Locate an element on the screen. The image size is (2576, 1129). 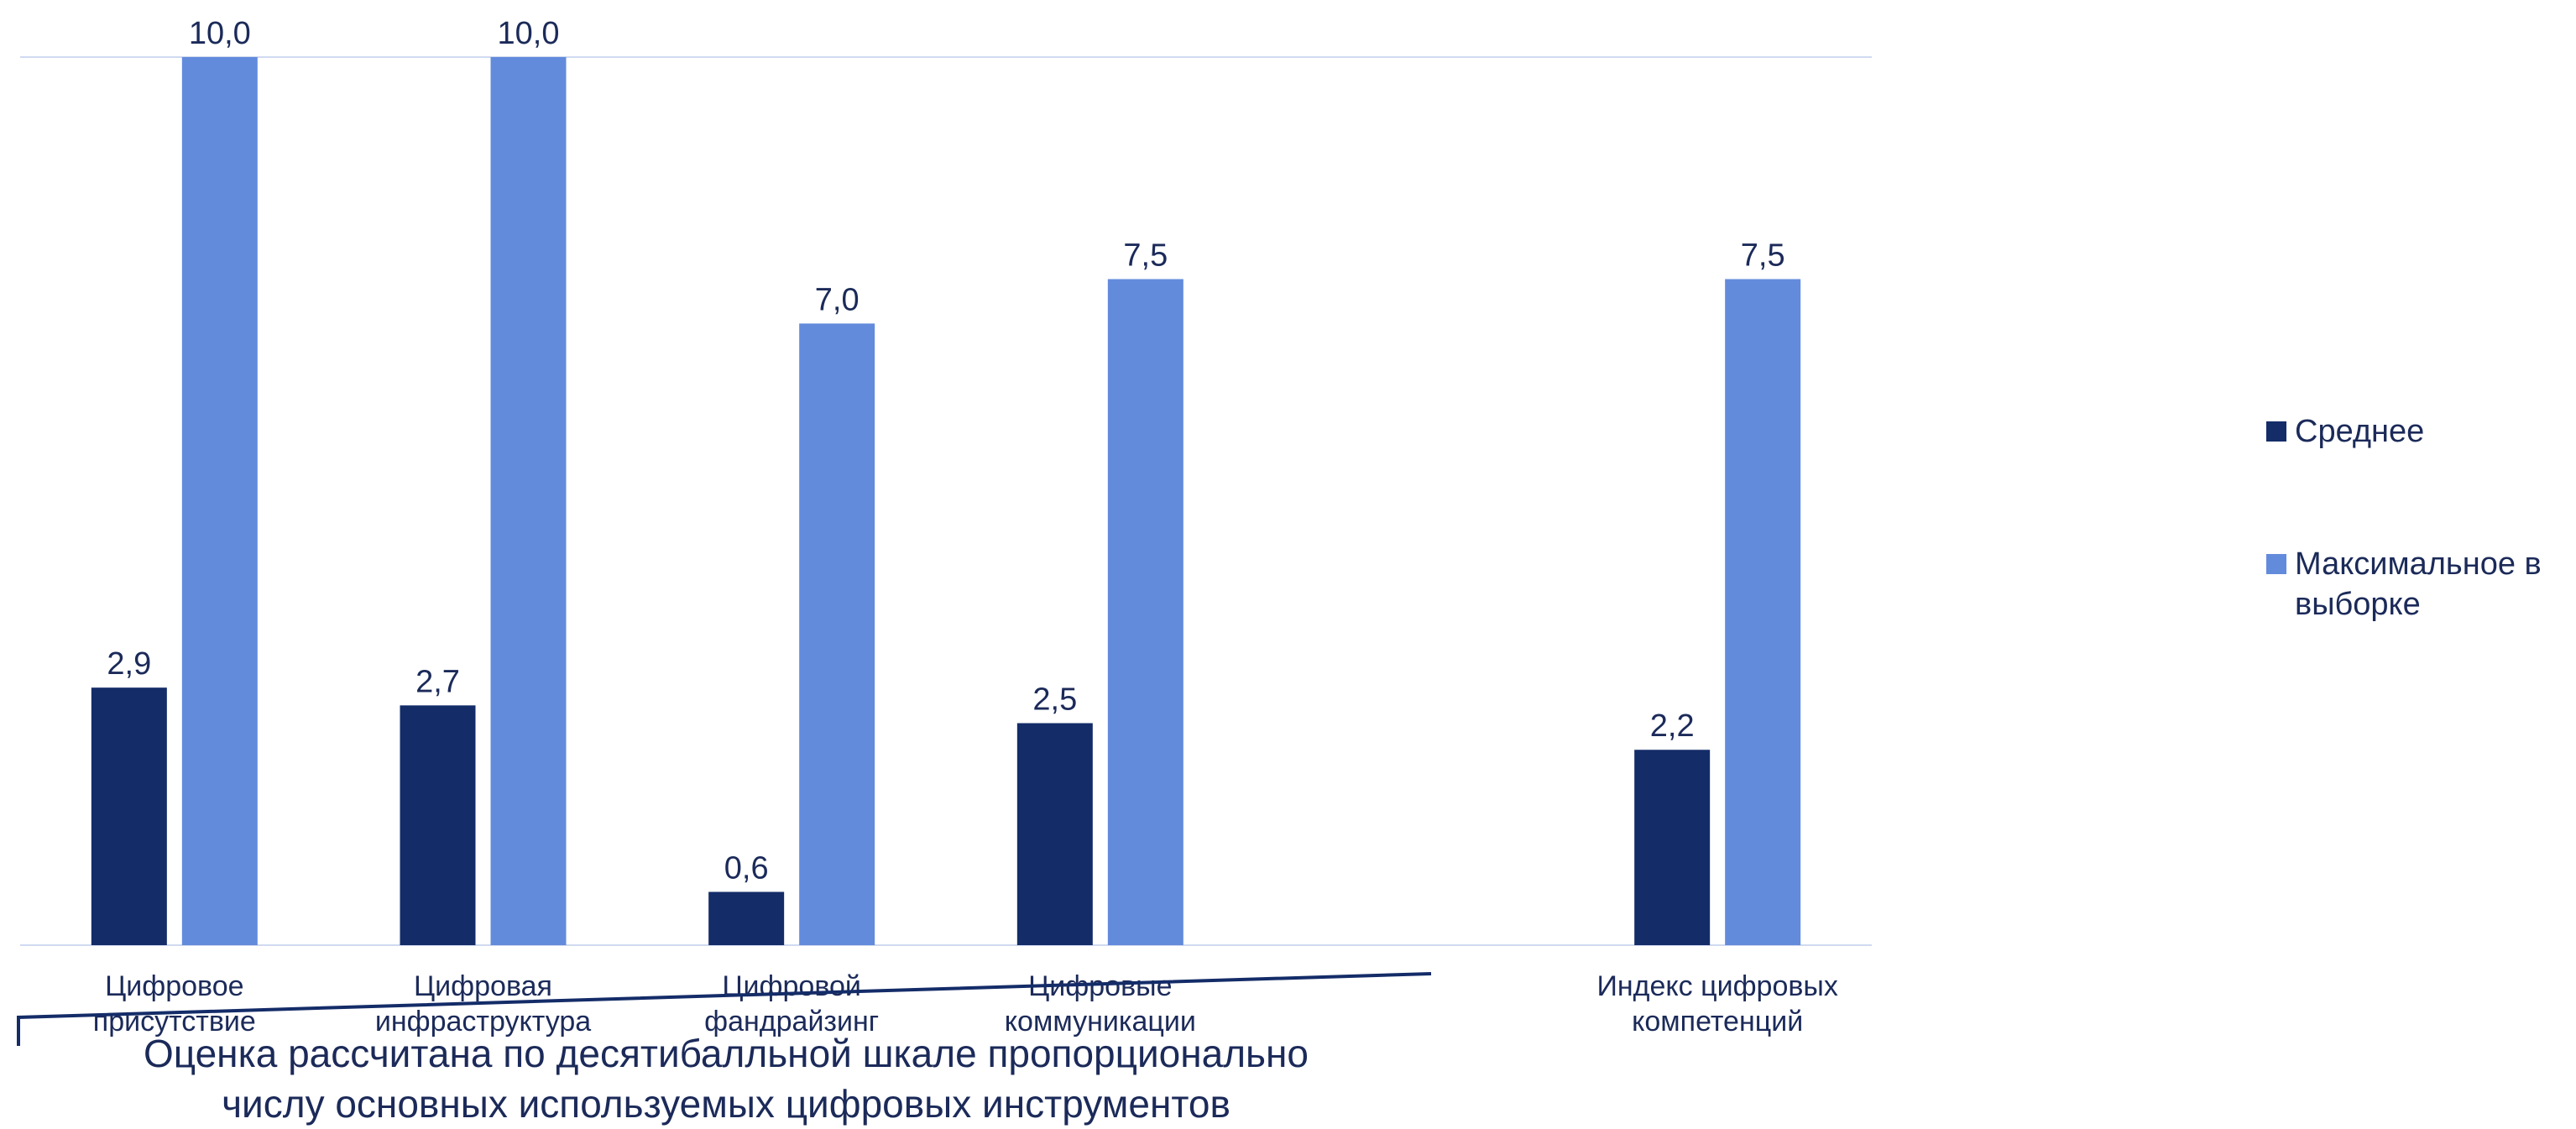
category-label-2-line-0: Цифровой is located at coordinates (791, 986).